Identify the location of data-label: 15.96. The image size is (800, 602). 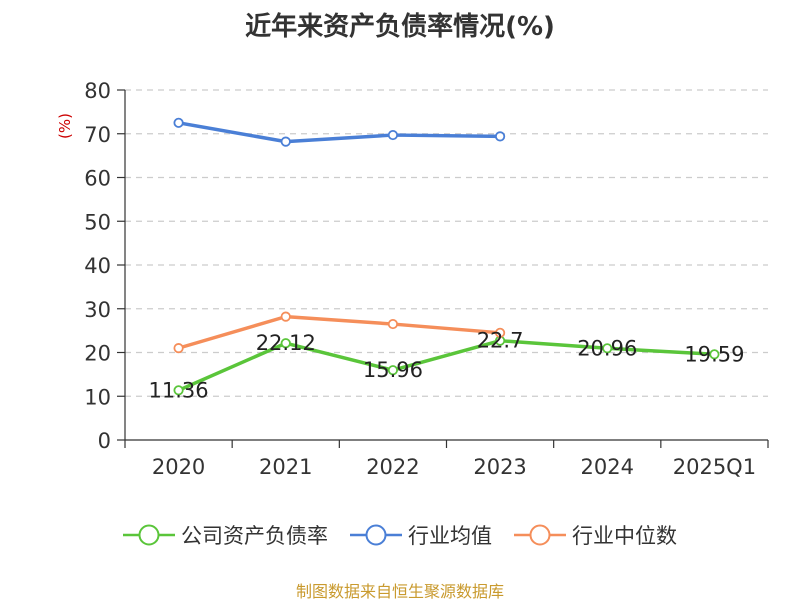
(393, 370).